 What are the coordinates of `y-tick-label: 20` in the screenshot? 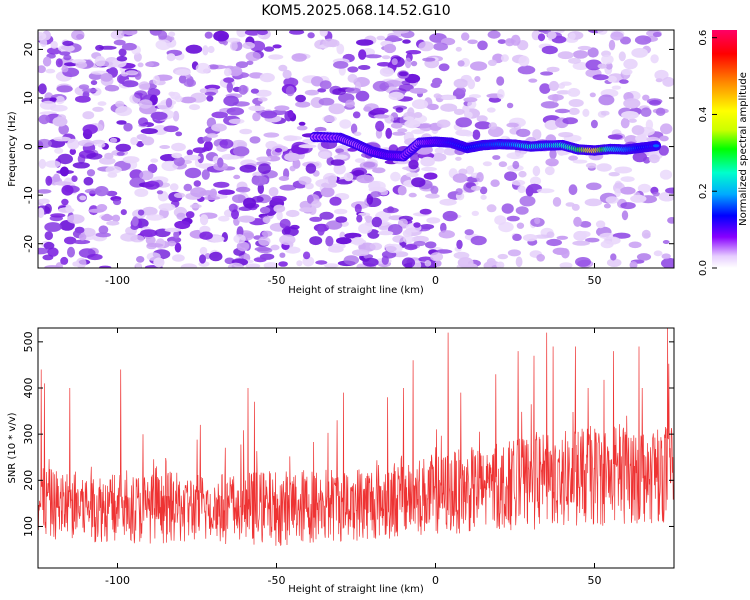 It's located at (28, 49).